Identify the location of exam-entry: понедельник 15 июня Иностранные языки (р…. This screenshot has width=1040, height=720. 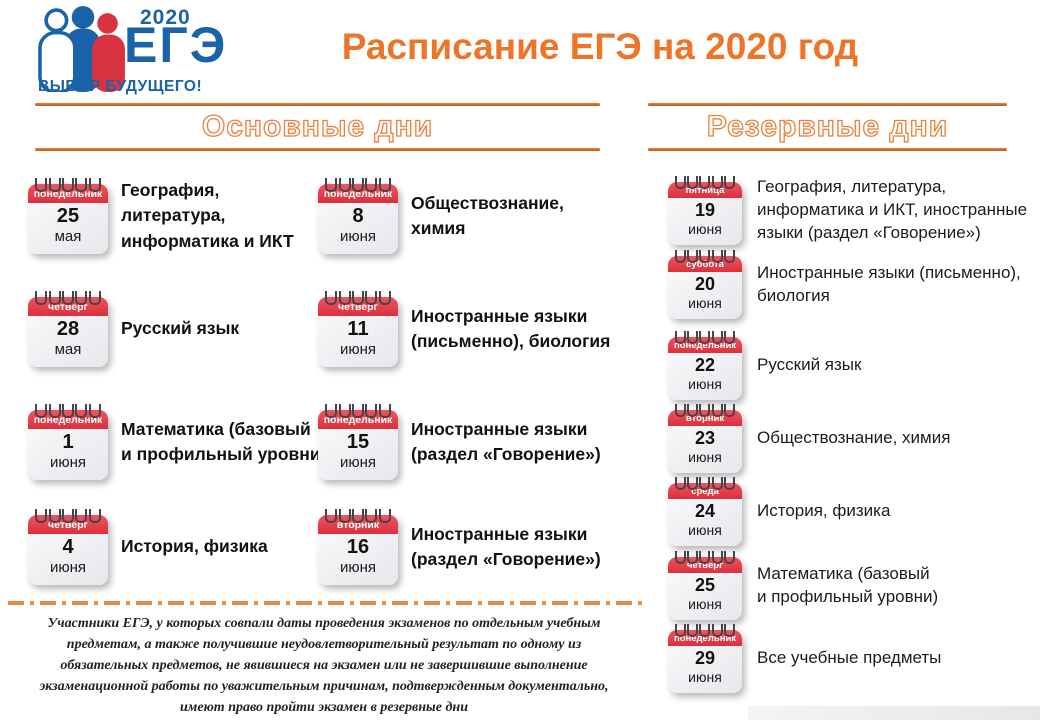
(487, 442).